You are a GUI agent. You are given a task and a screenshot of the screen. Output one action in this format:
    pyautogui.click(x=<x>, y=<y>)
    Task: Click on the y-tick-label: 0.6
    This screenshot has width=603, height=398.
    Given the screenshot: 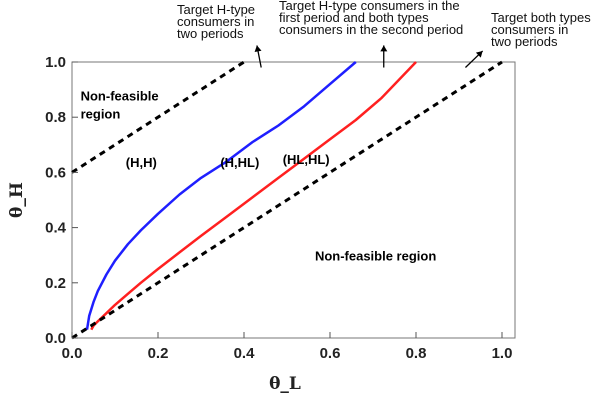 What is the action you would take?
    pyautogui.click(x=55, y=172)
    